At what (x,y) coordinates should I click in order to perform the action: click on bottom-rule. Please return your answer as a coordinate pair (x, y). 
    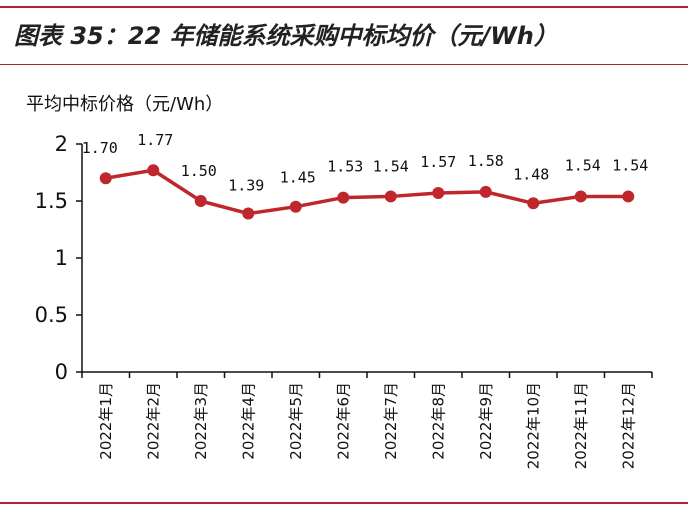
    Looking at the image, I should click on (344, 503).